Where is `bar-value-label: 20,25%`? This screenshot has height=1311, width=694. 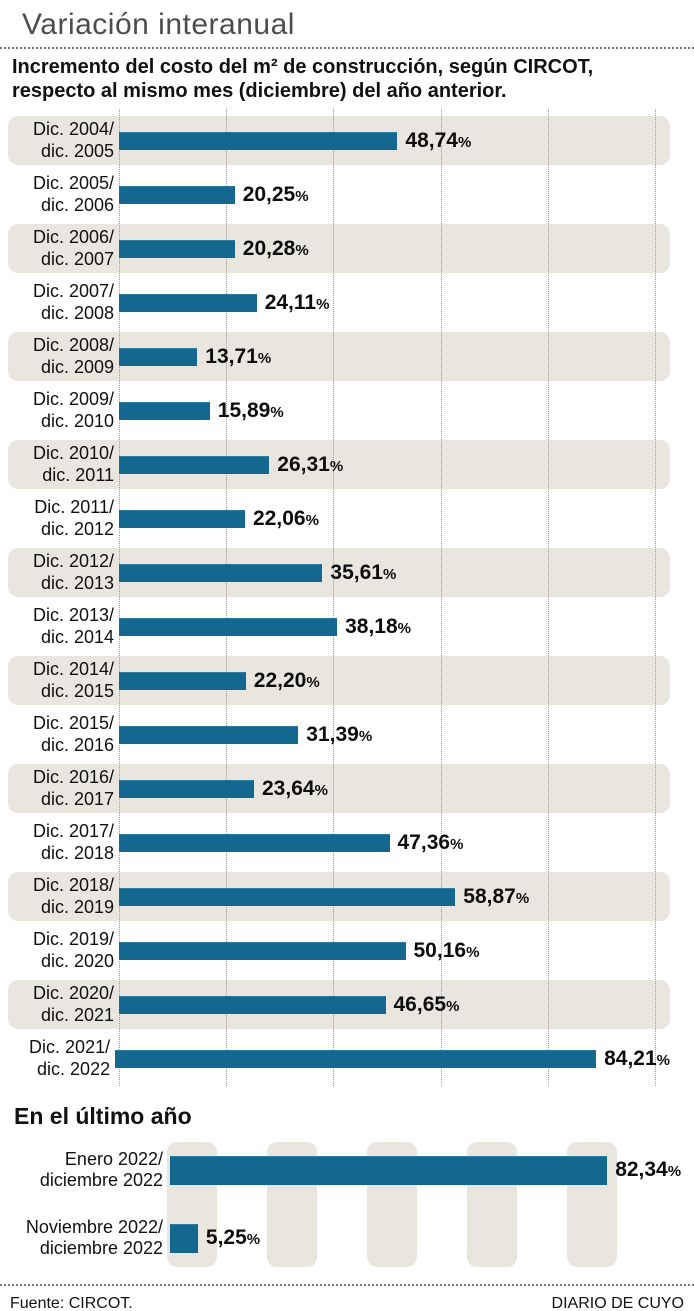
bar-value-label: 20,25% is located at coordinates (276, 195).